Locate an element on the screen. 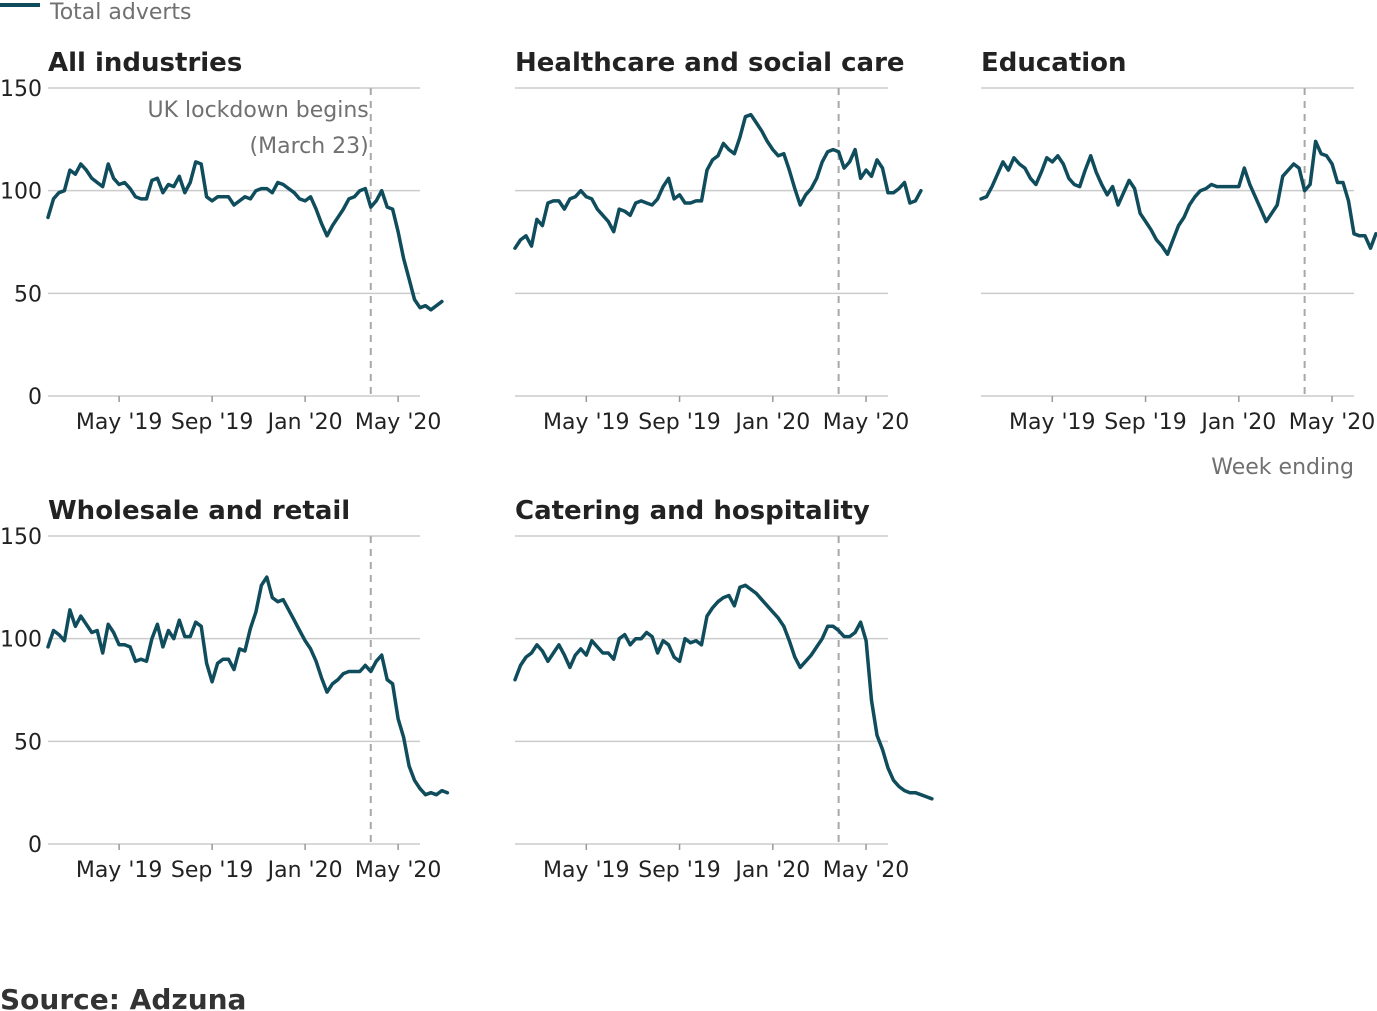 The image size is (1377, 1011). legend: Total adverts is located at coordinates (96, 12).